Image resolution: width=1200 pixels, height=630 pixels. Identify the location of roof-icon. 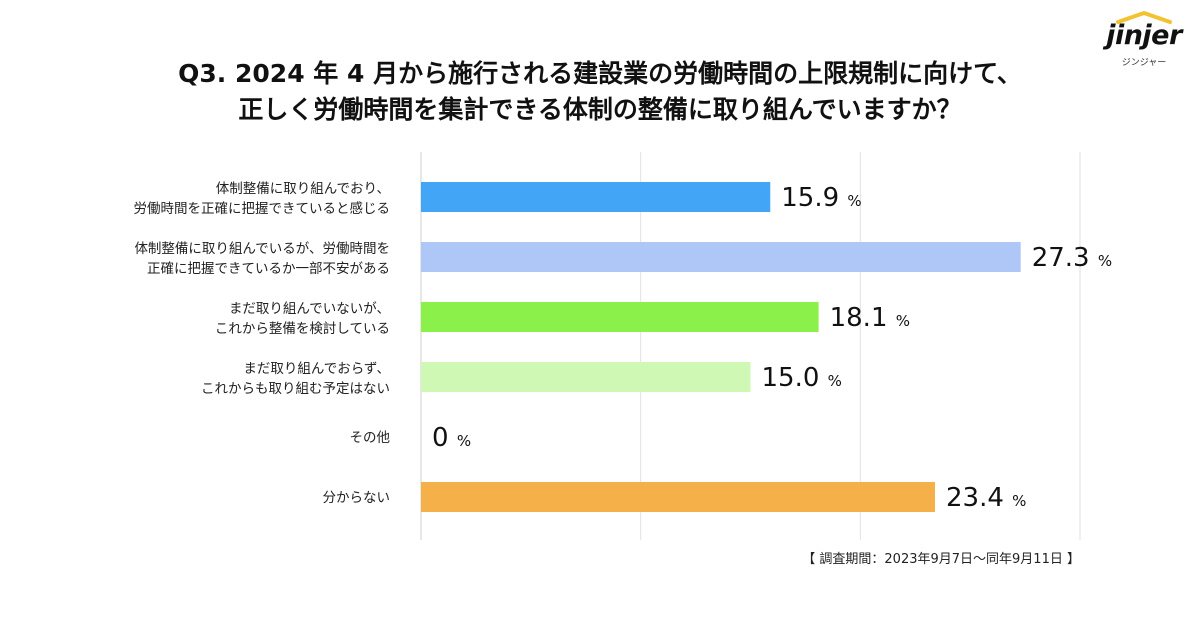
(1144, 17).